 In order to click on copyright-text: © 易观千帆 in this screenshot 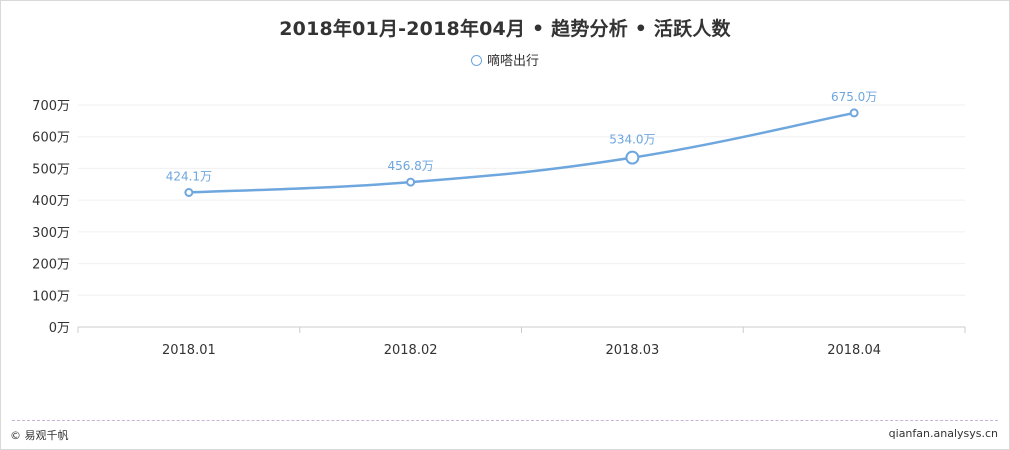, I will do `click(39, 435)`.